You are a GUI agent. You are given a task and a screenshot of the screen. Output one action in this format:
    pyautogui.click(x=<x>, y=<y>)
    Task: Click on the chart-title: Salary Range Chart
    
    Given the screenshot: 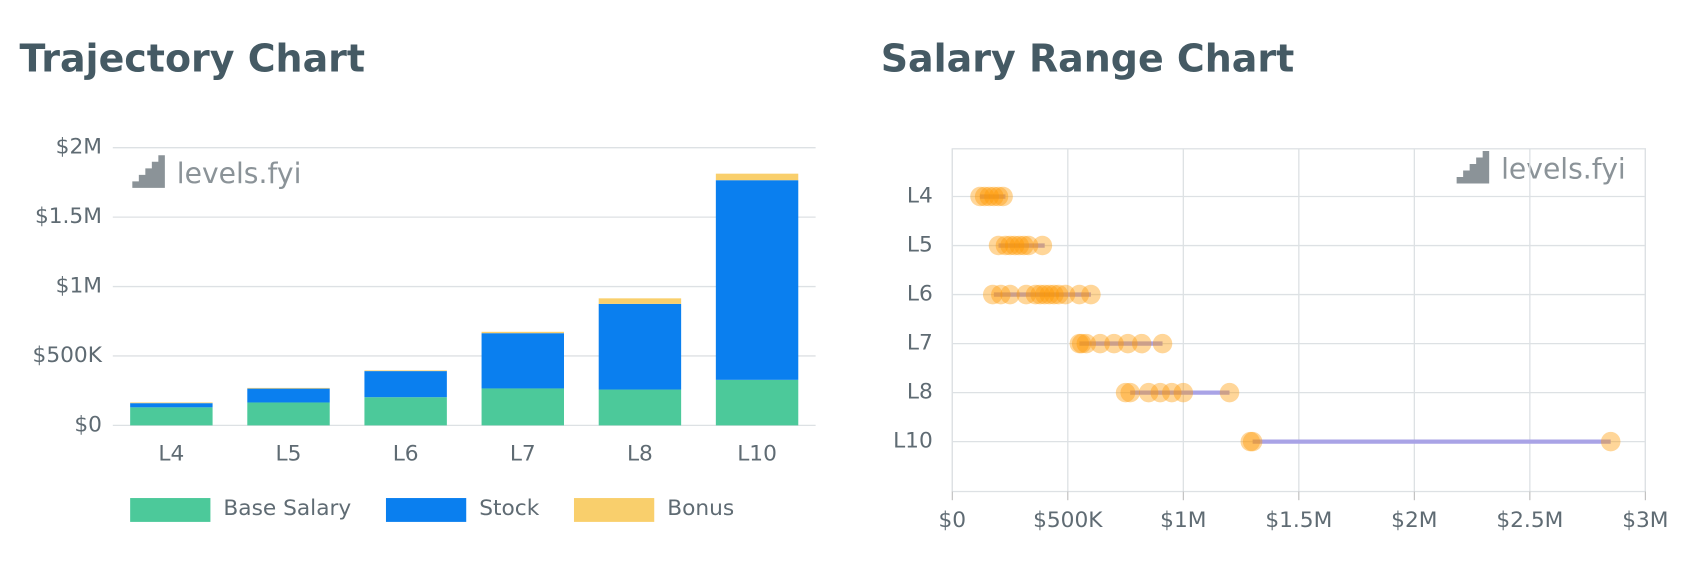 What is the action you would take?
    pyautogui.click(x=1088, y=58)
    